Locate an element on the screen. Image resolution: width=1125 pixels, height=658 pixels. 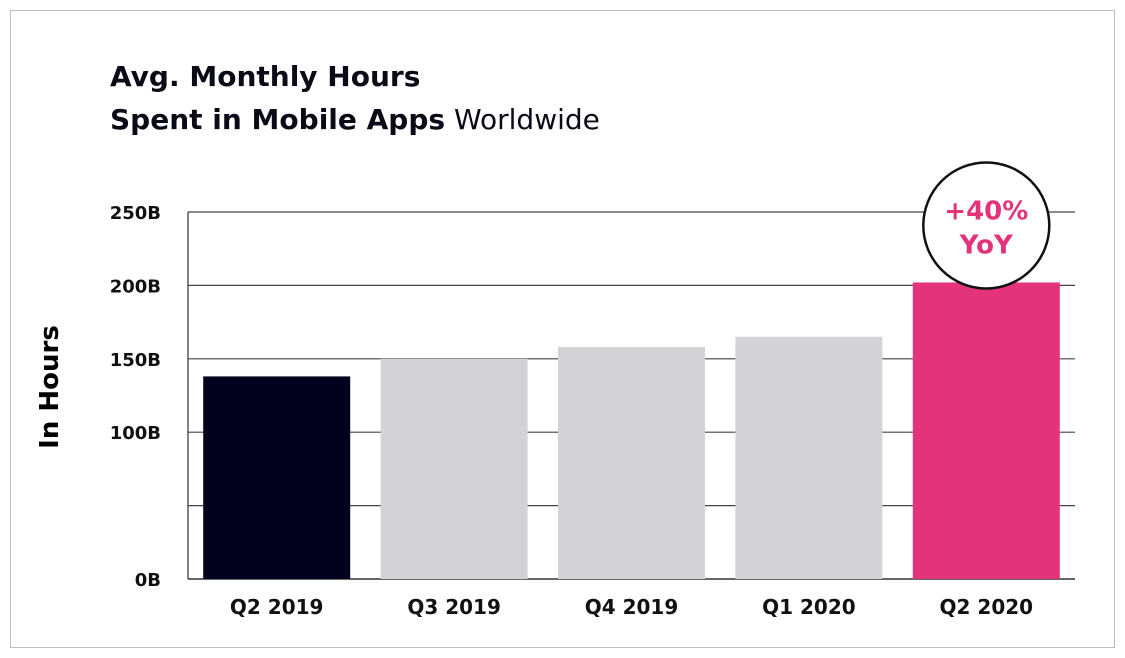
y-tick-label: 200B is located at coordinates (135, 286).